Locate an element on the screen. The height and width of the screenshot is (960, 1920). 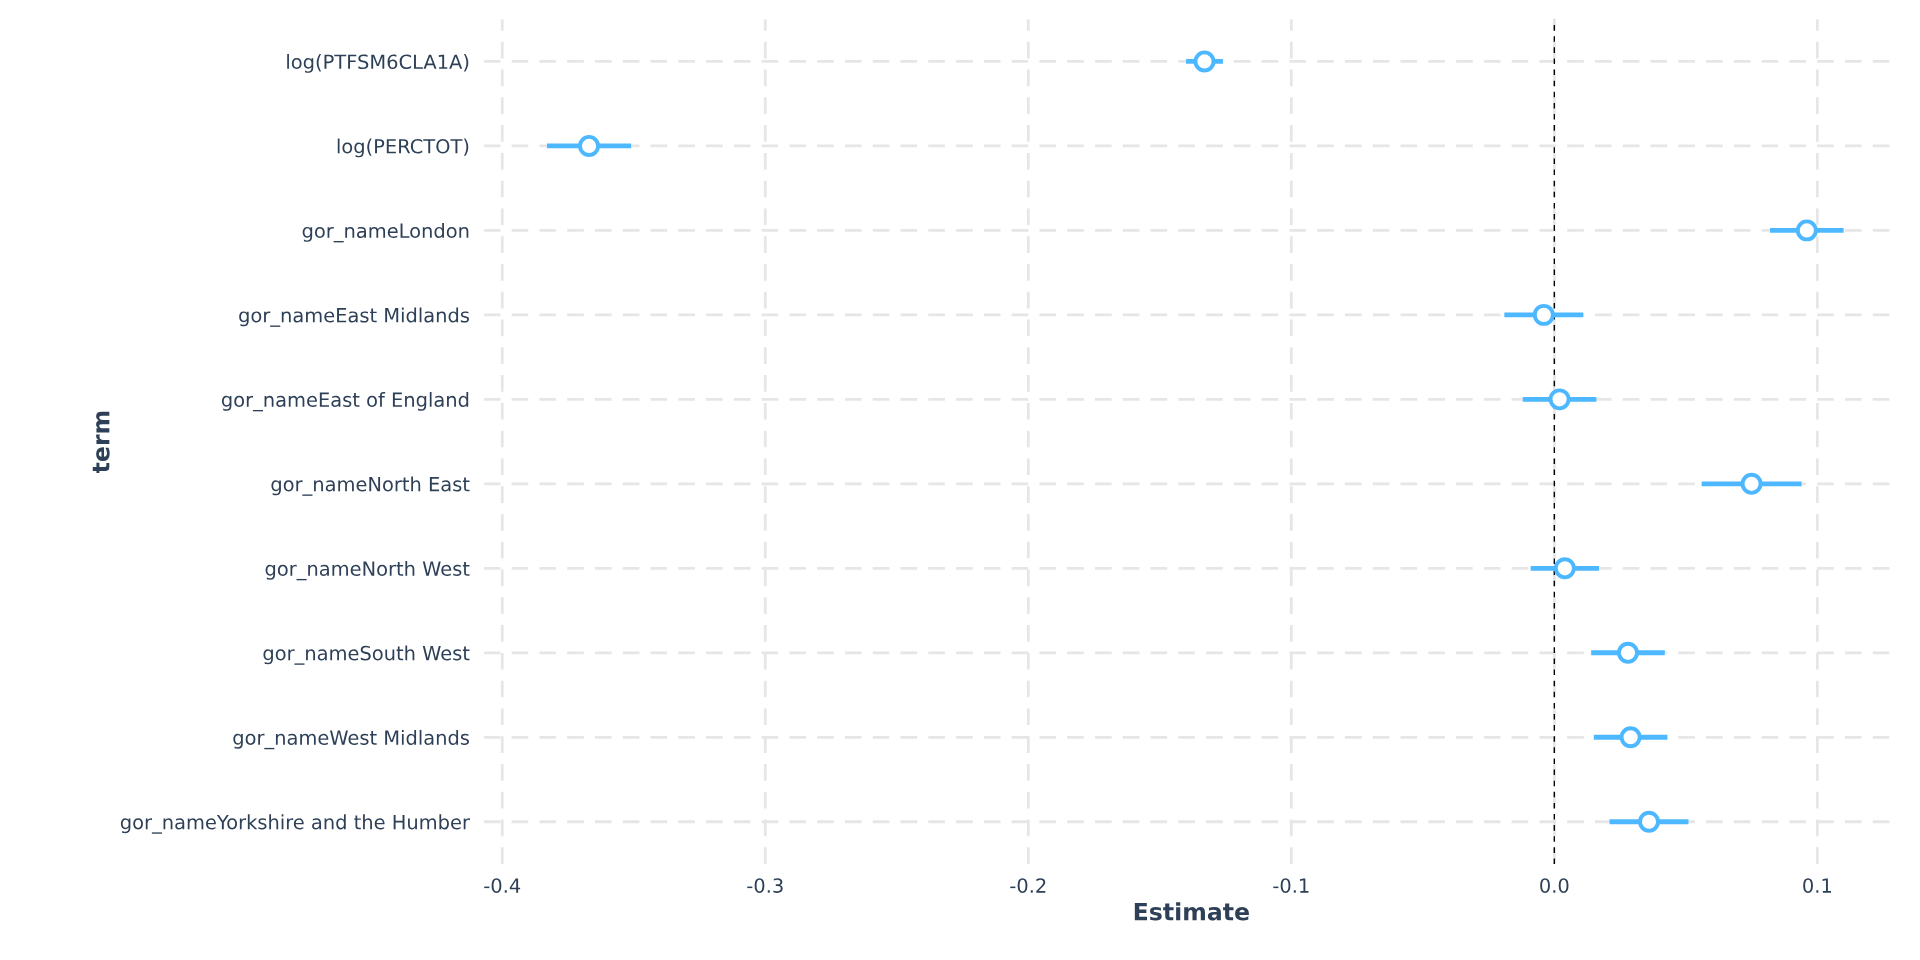
y-tick-label: gor_nameNorth West is located at coordinates (367, 570).